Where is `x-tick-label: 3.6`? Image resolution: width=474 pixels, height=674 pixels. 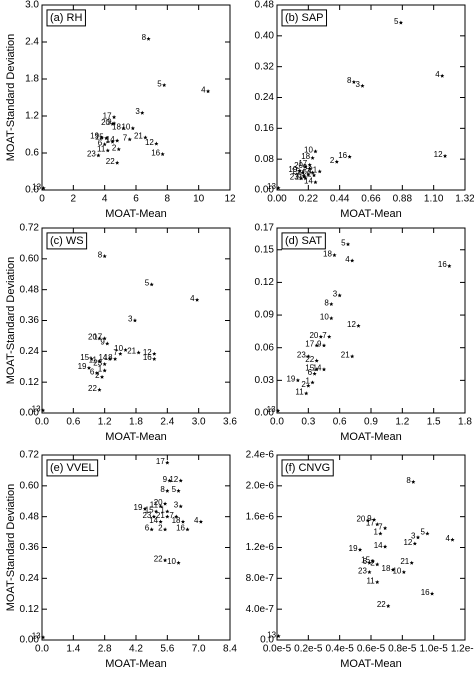 x-tick-label: 3.6 is located at coordinates (230, 422).